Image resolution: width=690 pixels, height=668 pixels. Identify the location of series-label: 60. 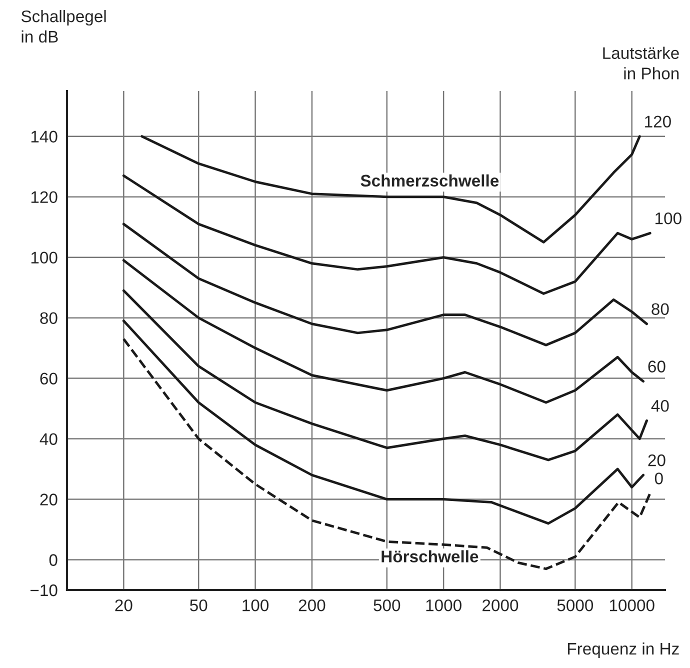
(657, 366).